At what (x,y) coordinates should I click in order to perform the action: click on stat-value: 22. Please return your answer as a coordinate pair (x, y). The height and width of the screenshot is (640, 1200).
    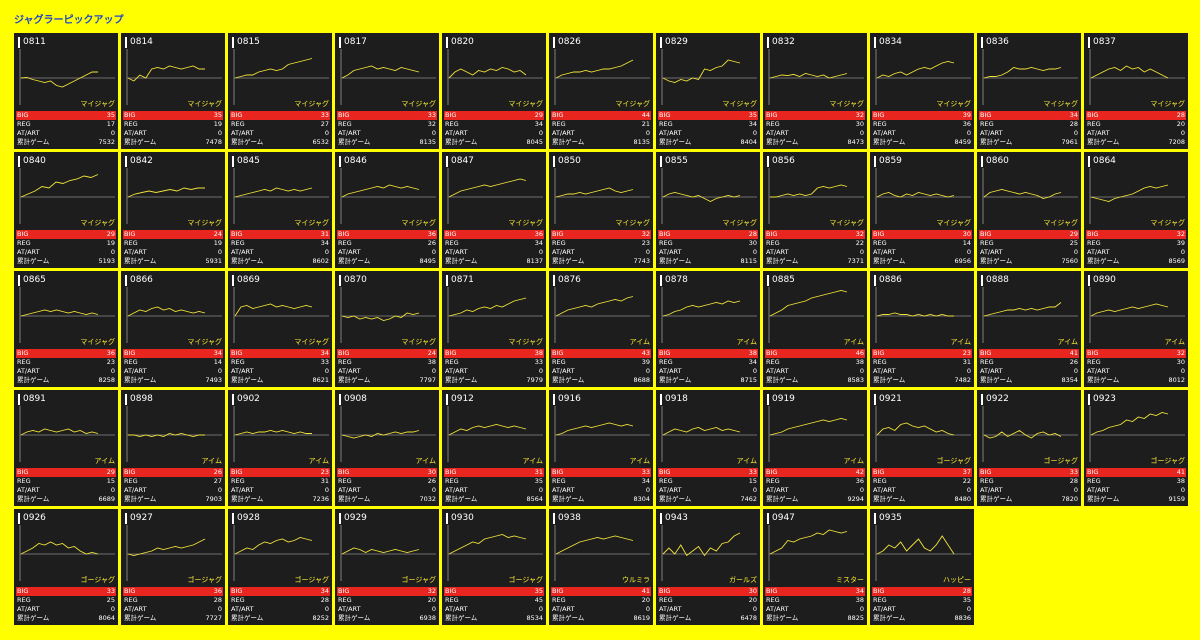
    Looking at the image, I should click on (966, 481).